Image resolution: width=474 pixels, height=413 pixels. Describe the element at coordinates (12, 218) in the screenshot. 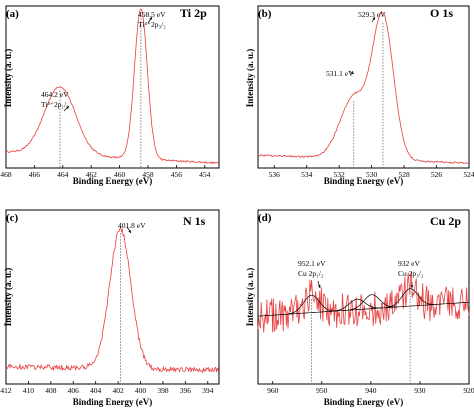

I see `panel-letter: (c)` at that location.